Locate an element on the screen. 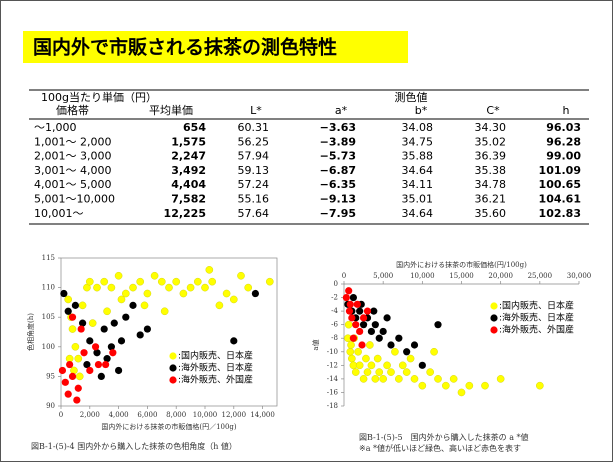 This screenshot has height=462, width=613. table-cell: 654 is located at coordinates (194, 127).